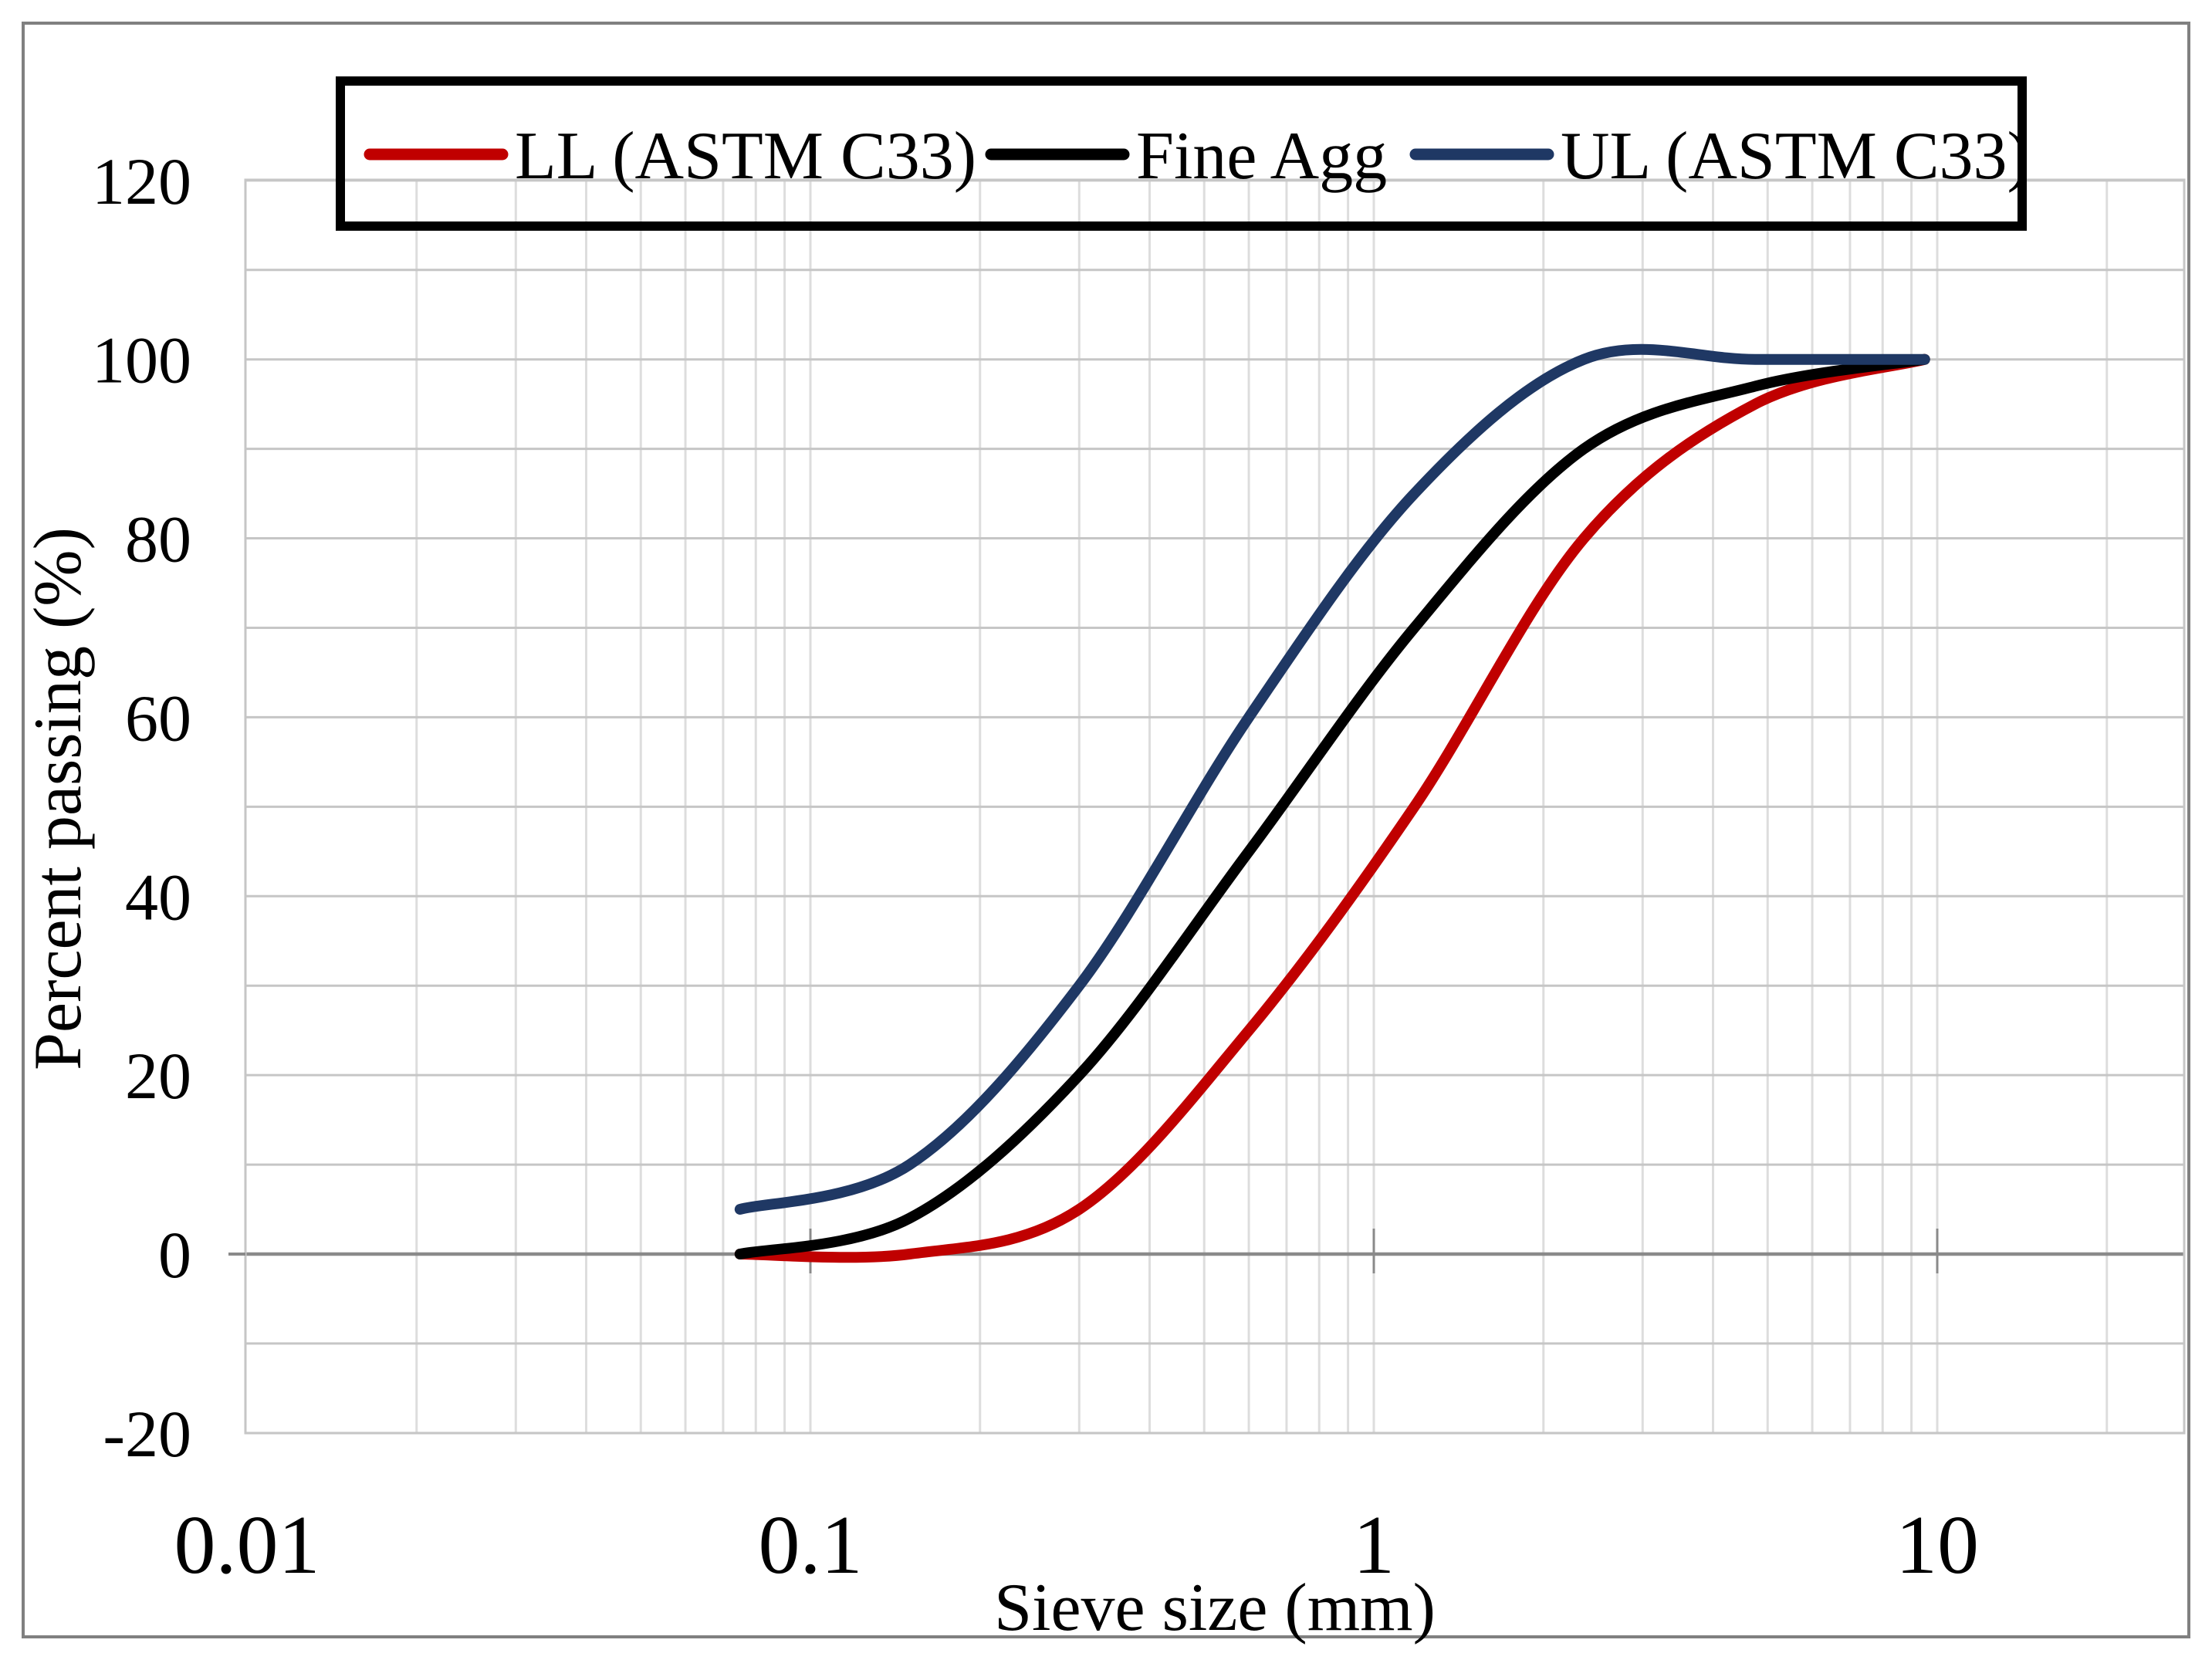  I want to click on y-tick-label: 120, so click(141, 181).